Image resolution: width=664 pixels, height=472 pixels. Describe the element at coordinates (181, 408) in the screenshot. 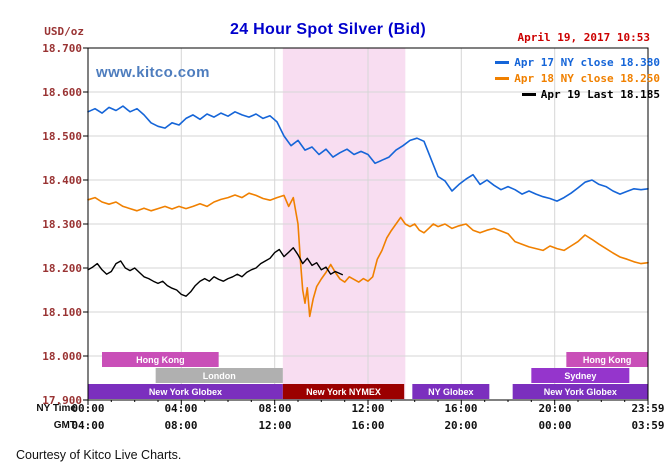

I see `x-tick-ny: 04:00` at that location.